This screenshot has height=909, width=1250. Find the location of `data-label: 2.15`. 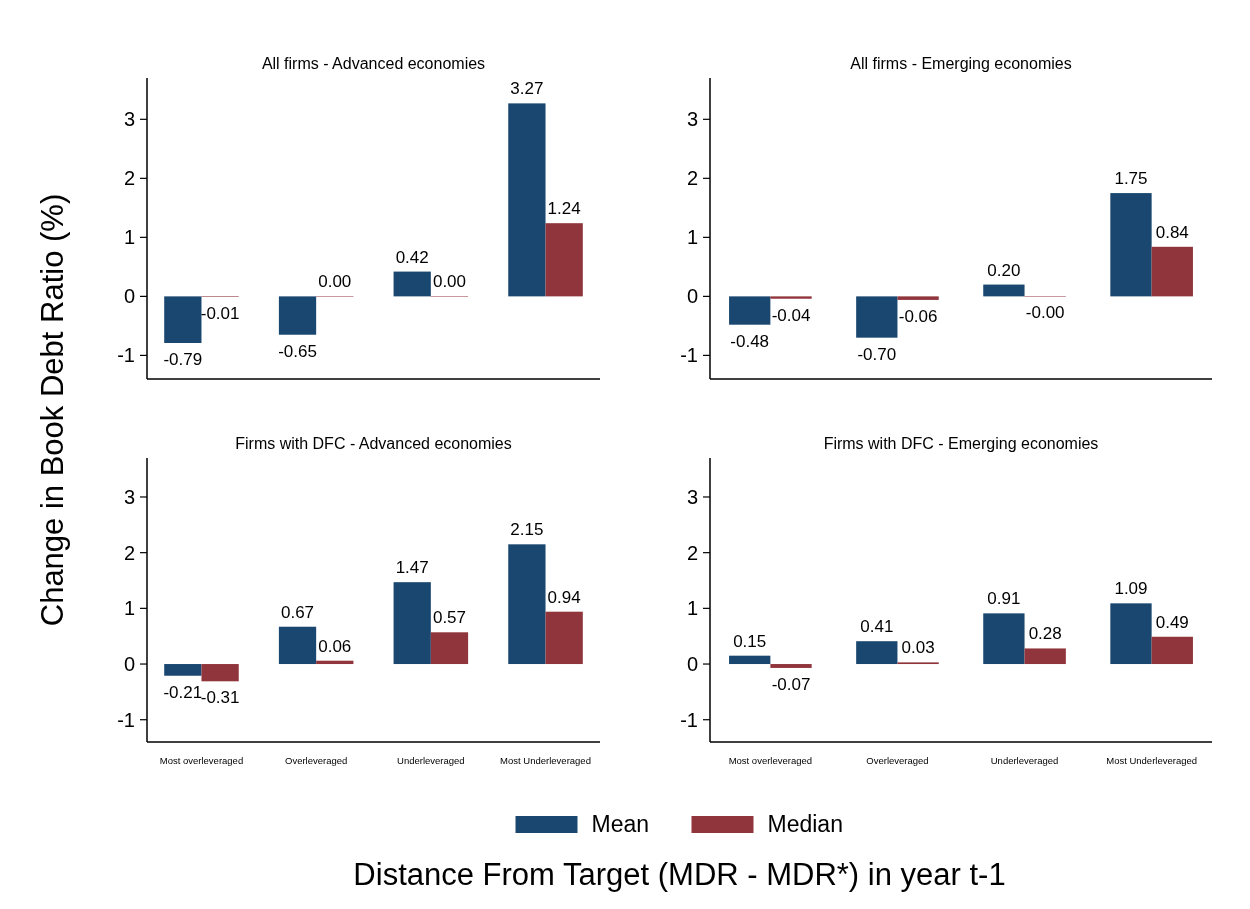

data-label: 2.15 is located at coordinates (527, 530).